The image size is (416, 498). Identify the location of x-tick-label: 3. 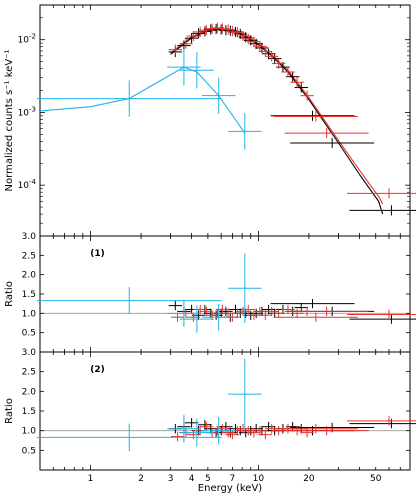
(171, 479).